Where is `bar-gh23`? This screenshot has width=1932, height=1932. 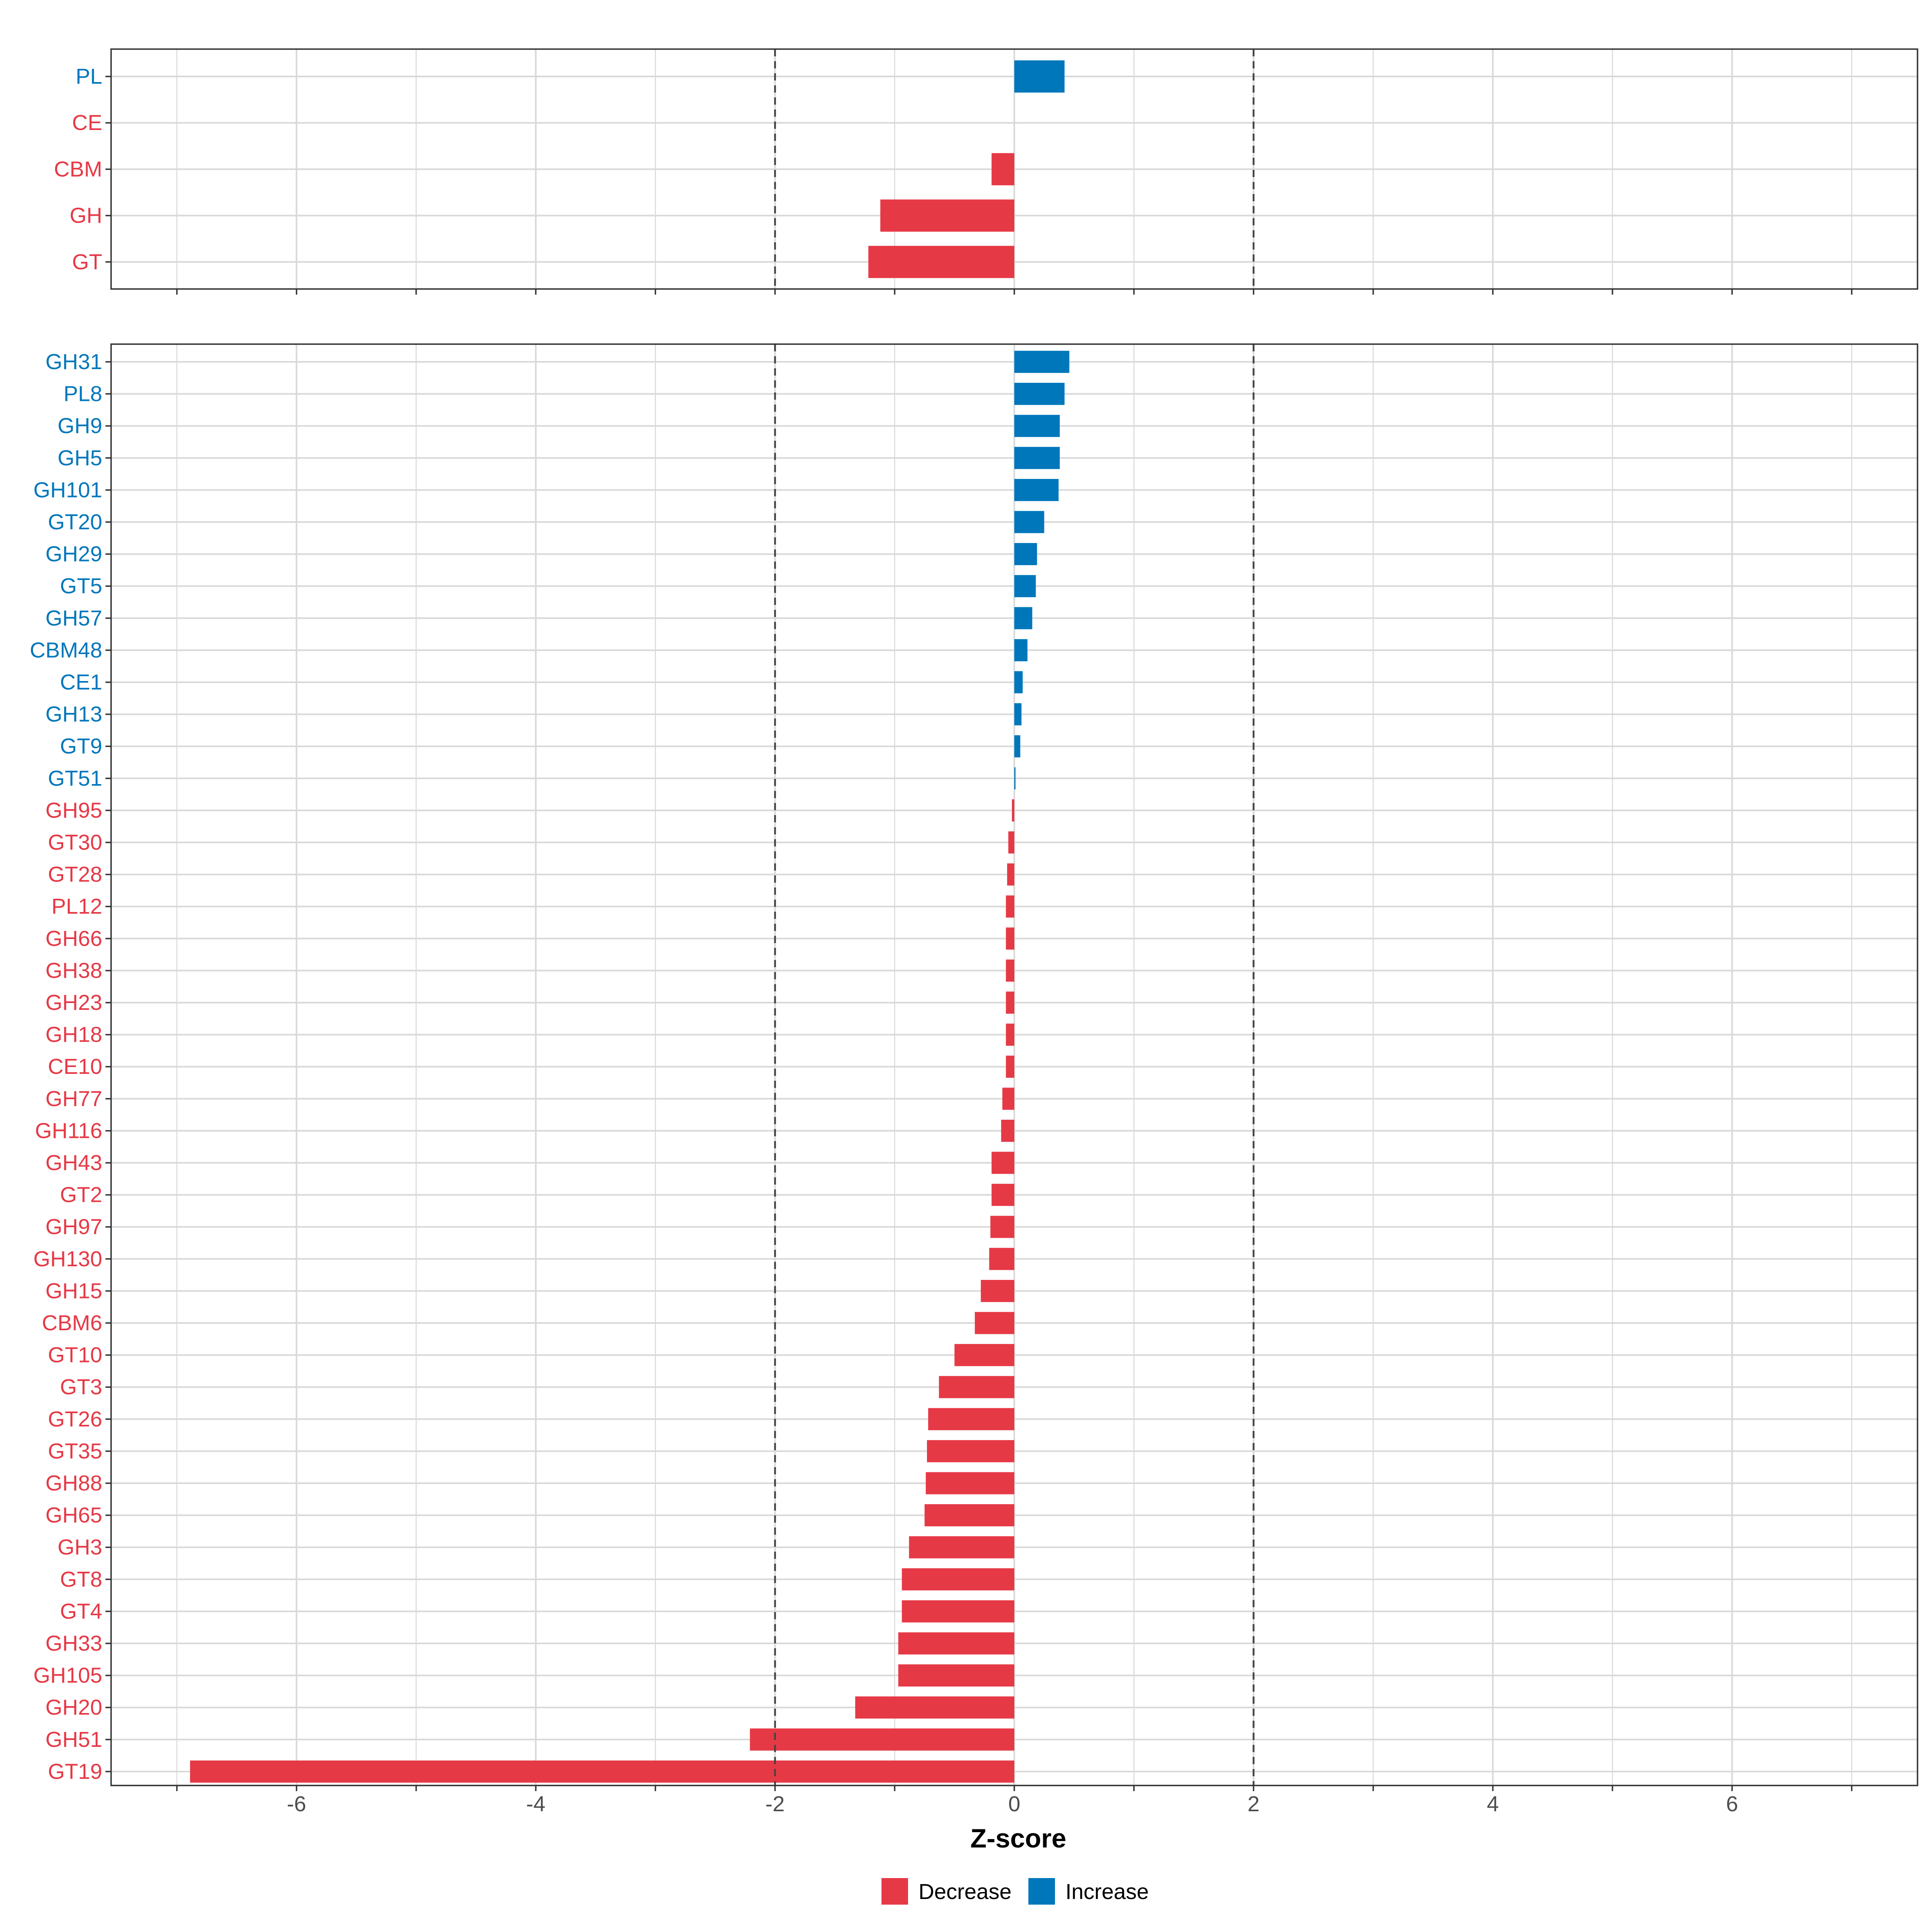 bar-gh23 is located at coordinates (1010, 1002).